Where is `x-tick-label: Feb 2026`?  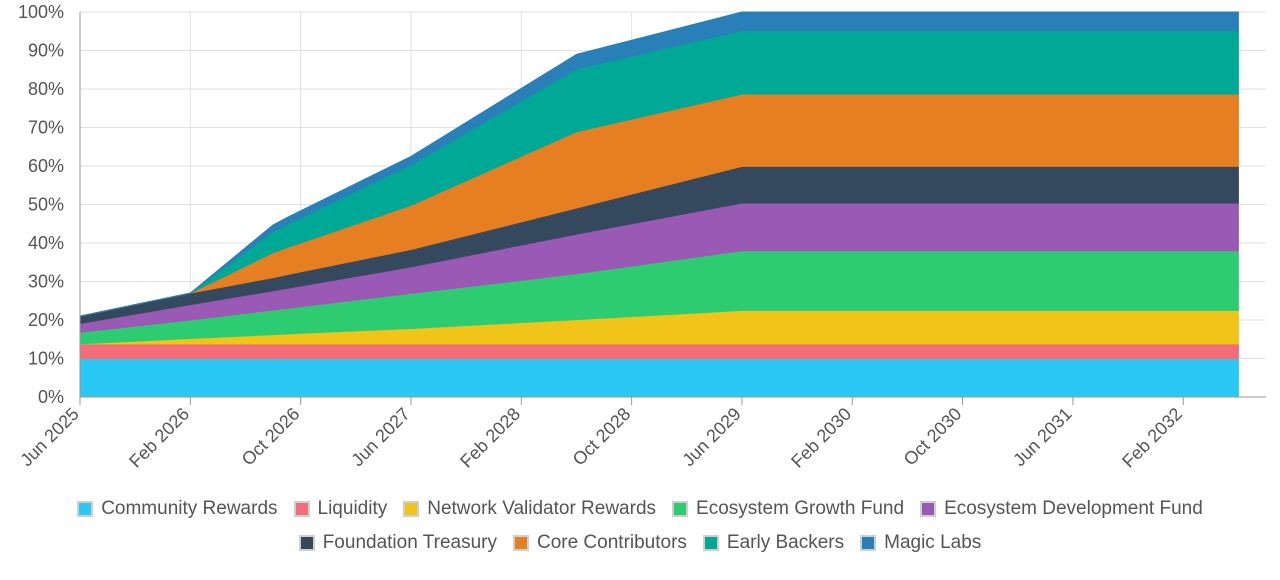
x-tick-label: Feb 2026 is located at coordinates (159, 438).